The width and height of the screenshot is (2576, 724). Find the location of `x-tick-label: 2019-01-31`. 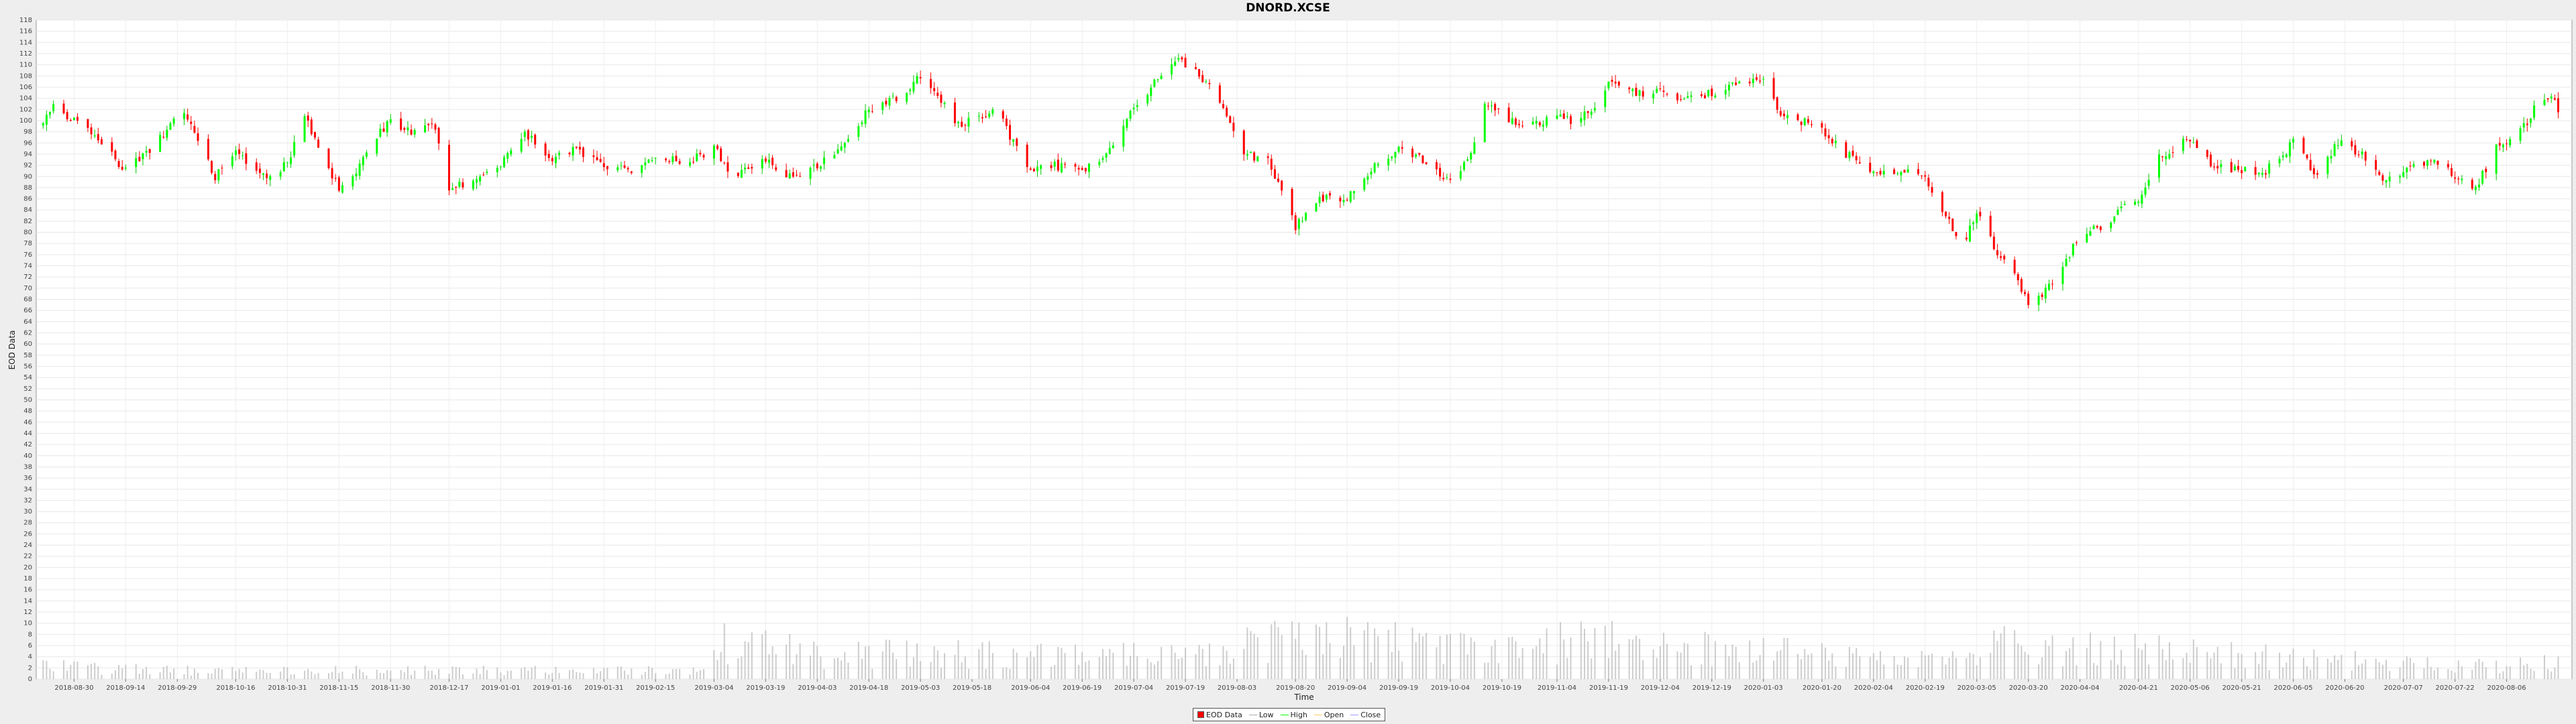

x-tick-label: 2019-01-31 is located at coordinates (603, 688).